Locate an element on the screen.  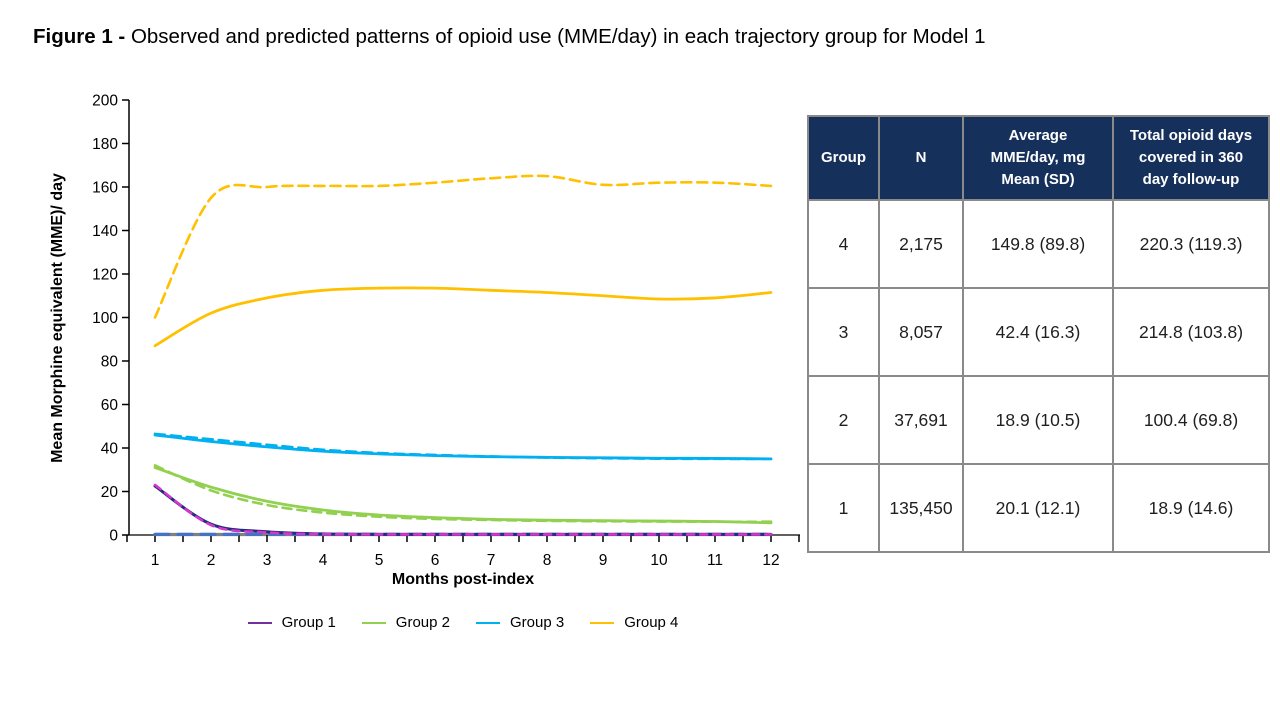
y-tick-label: 120 is located at coordinates (105, 275).